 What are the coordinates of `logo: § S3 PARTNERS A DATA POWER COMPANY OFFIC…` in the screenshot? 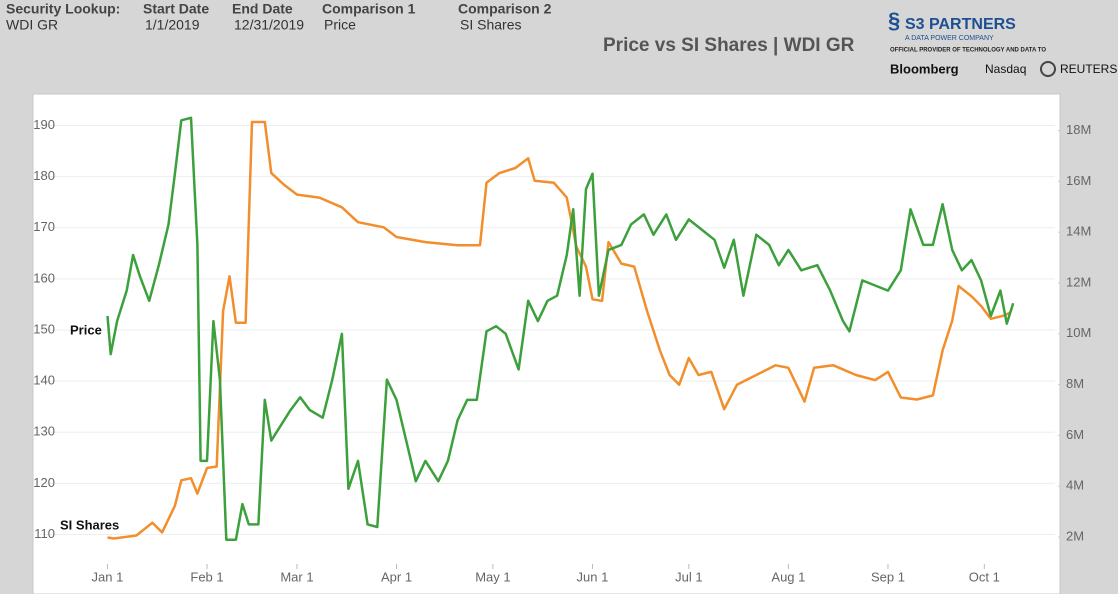 It's located at (1002, 42).